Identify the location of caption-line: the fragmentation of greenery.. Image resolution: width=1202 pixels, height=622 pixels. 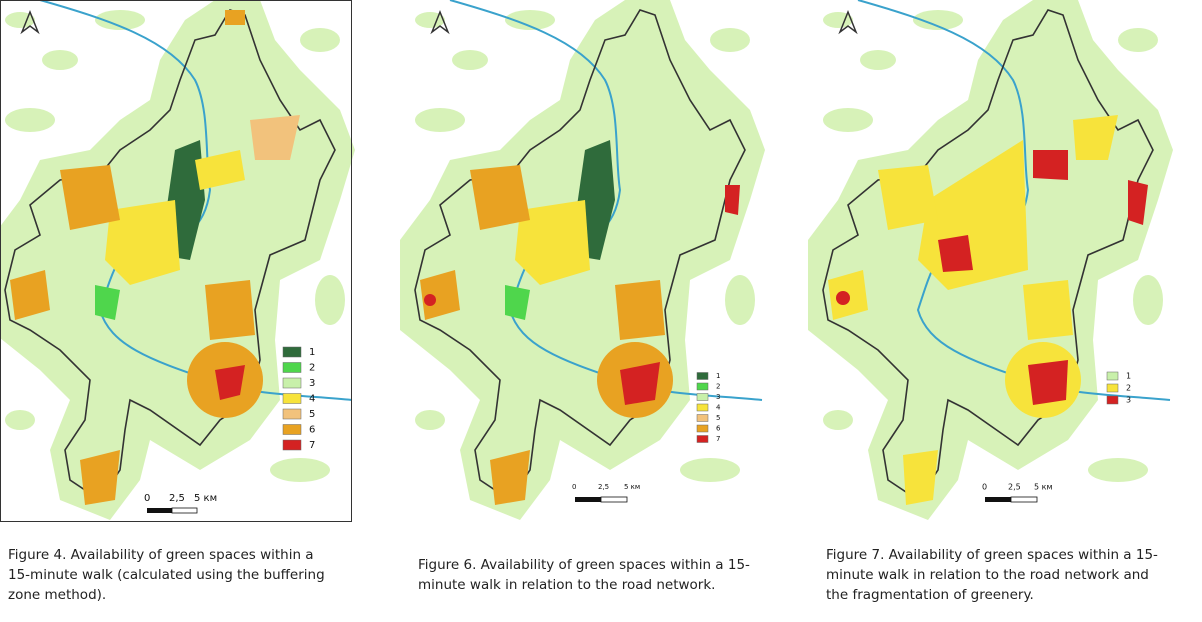
(930, 595).